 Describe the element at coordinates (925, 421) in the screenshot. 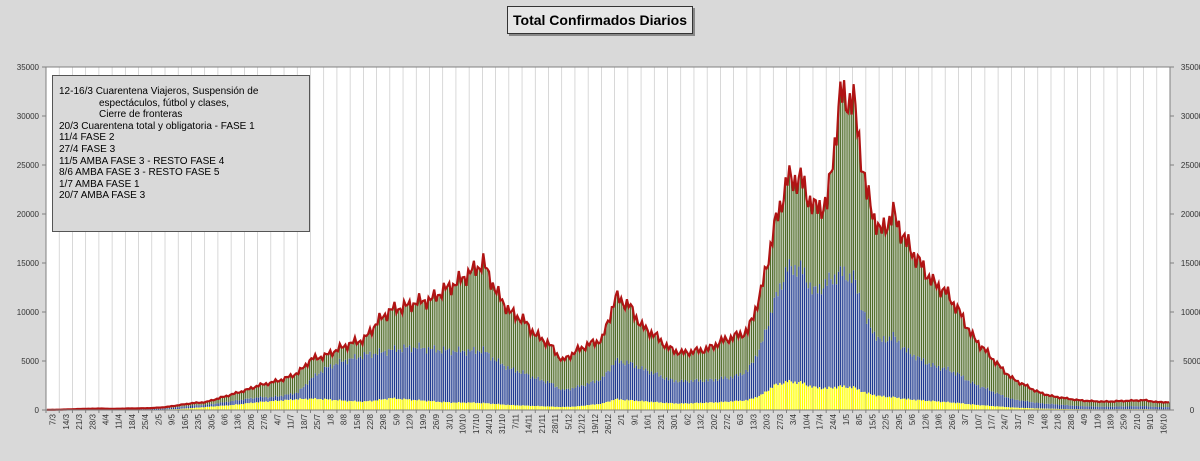

I see `x-tick-label: 12/6` at that location.